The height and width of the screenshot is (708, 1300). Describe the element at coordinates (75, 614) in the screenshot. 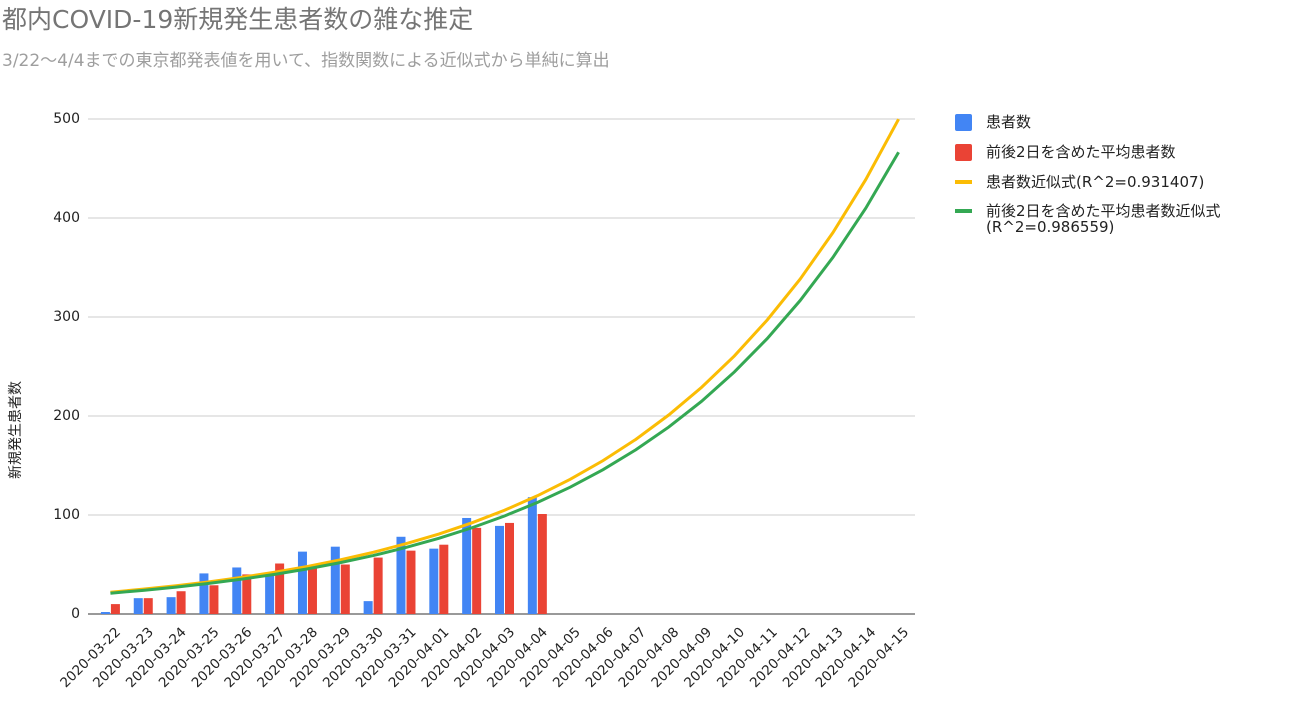

I see `y-tick-label: 0` at that location.